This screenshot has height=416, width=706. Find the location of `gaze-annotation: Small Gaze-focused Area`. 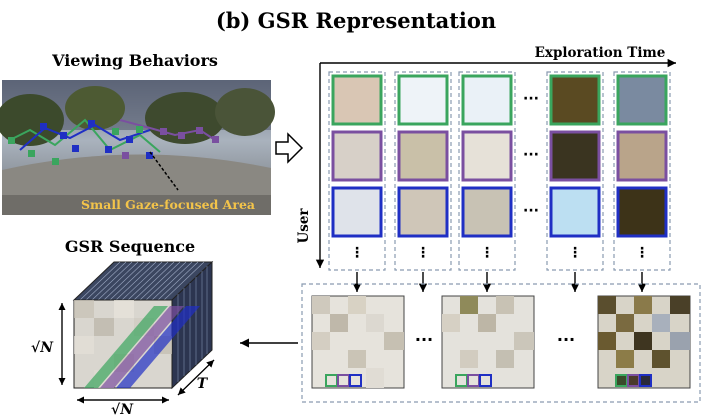

gaze-annotation: Small Gaze-focused Area is located at coordinates (168, 204).